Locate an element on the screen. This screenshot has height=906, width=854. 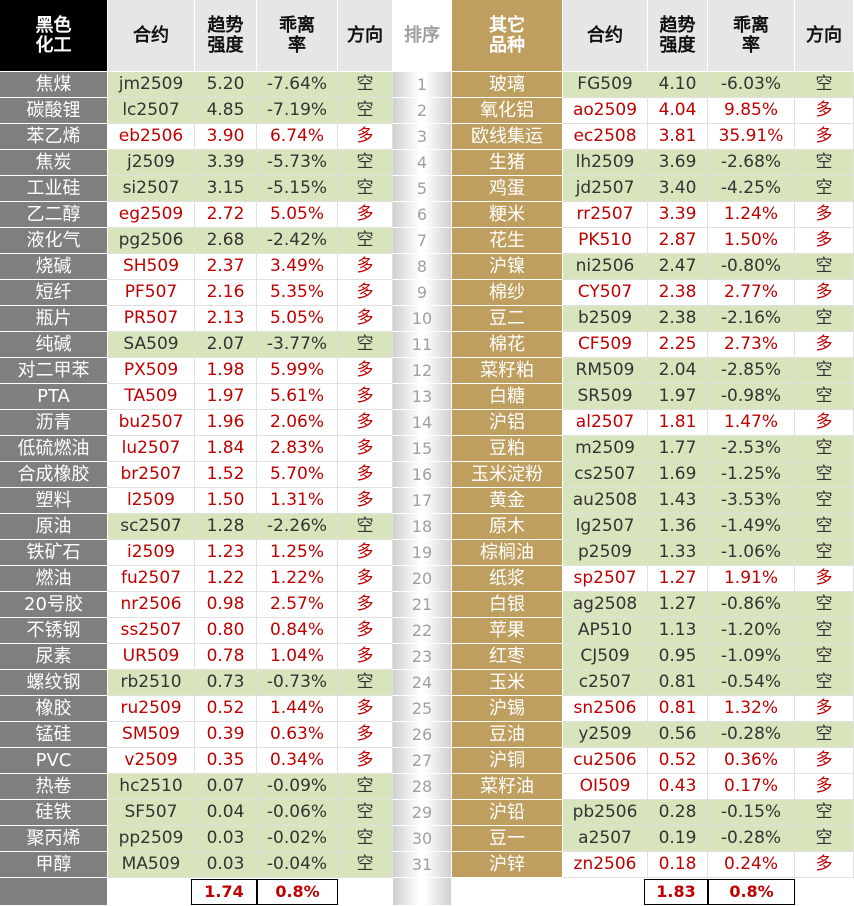
trend-strength-text: 1.50 is located at coordinates (225, 500).